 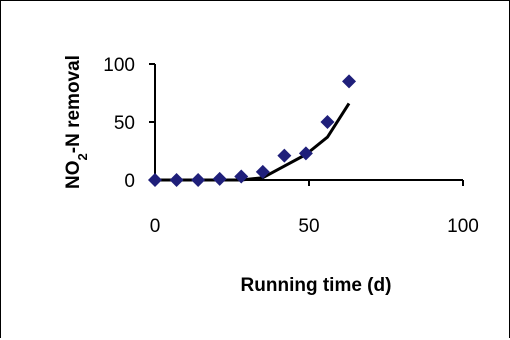 I want to click on x-tick-label: 0, so click(x=155, y=226).